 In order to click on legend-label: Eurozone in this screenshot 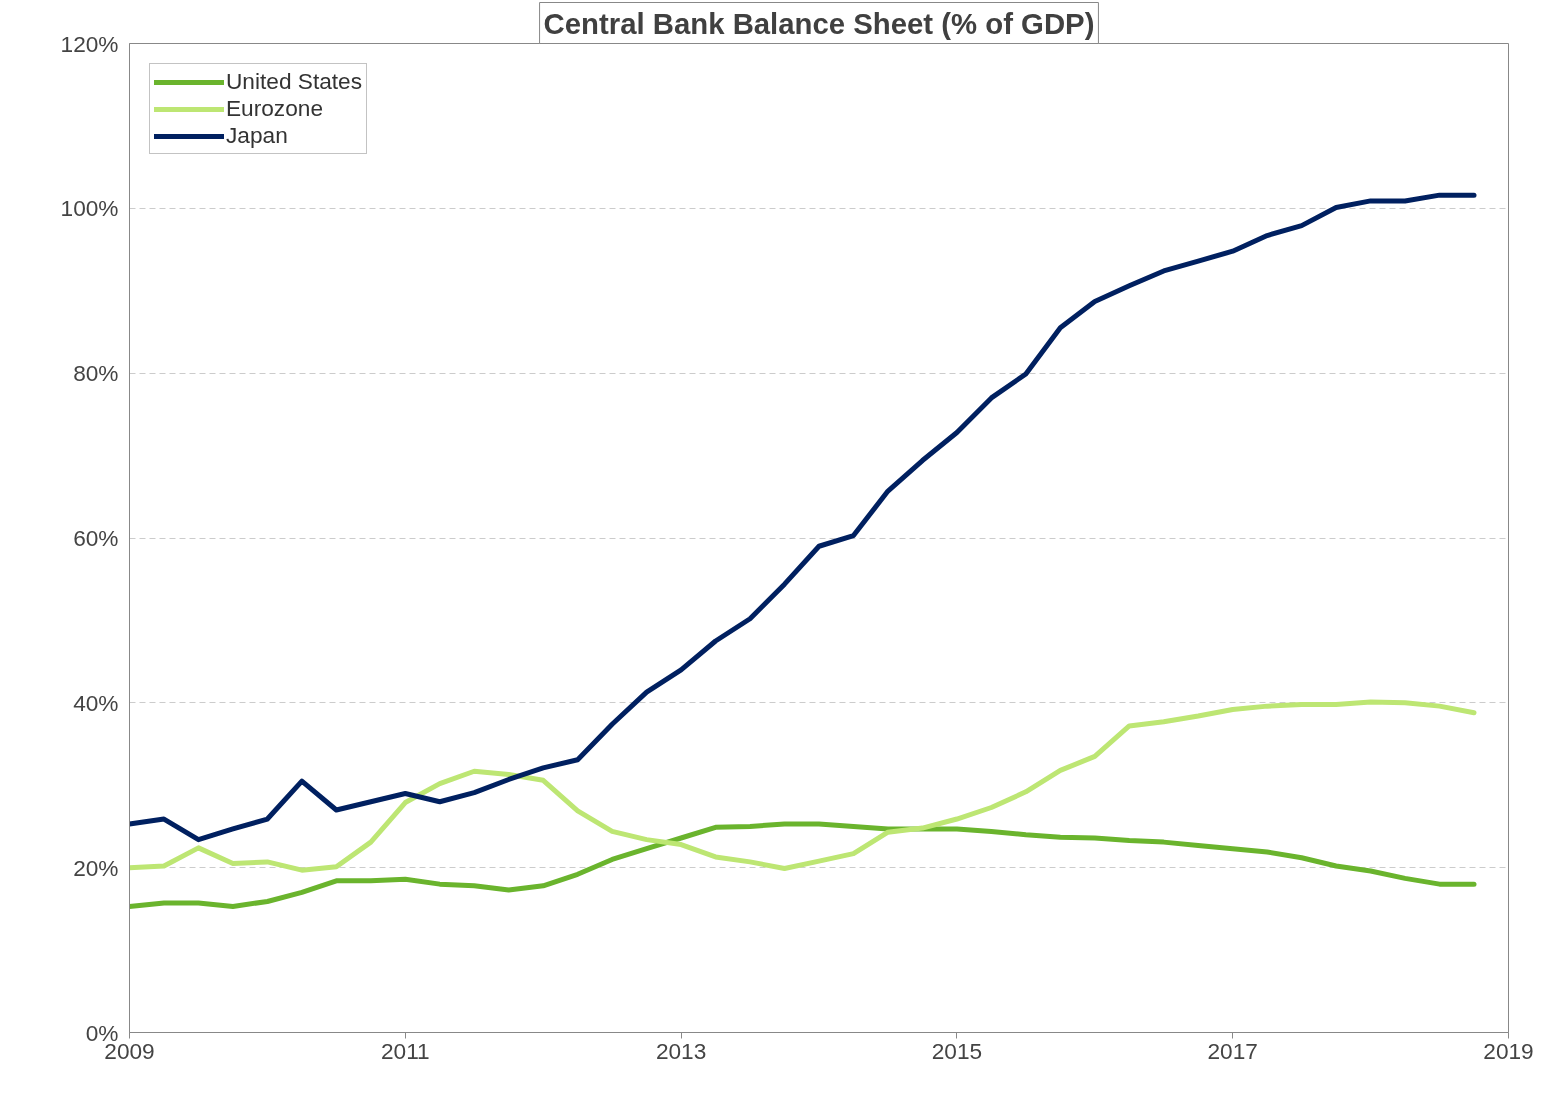, I will do `click(274, 108)`.